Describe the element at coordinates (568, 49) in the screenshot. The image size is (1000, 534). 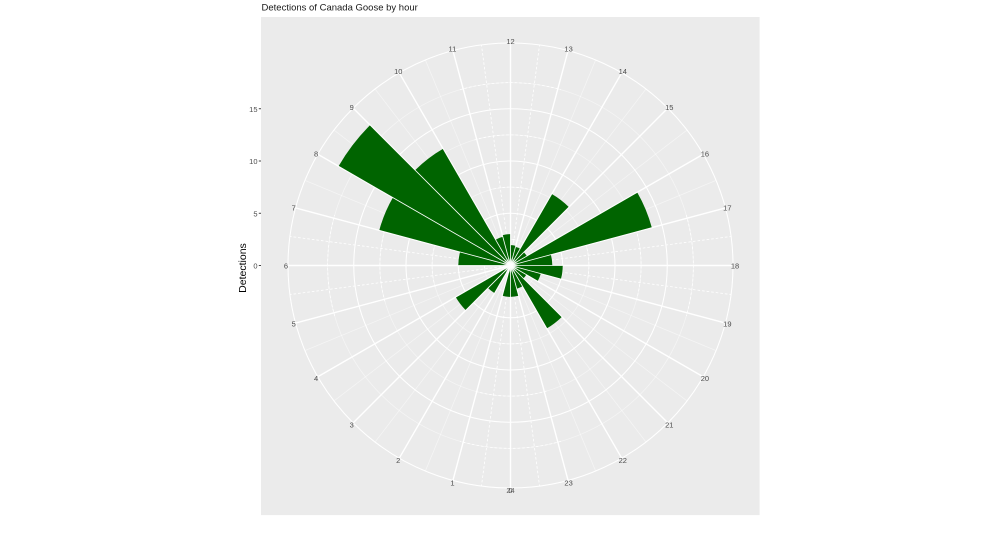
I see `svg-text: 13` at that location.